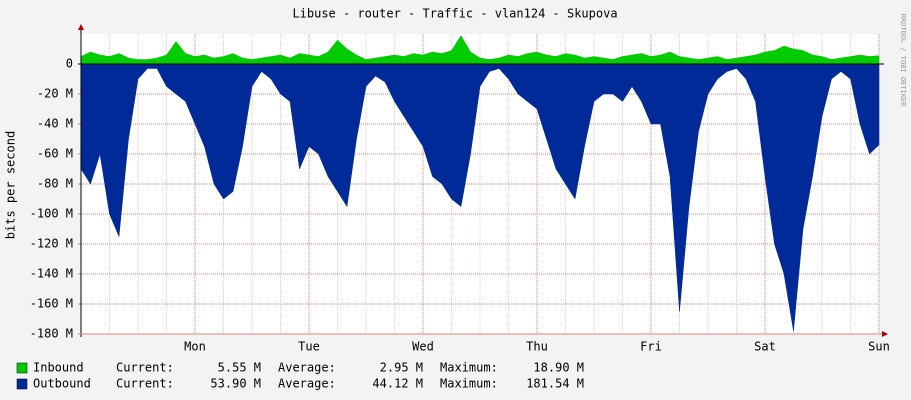 This screenshot has width=911, height=400. What do you see at coordinates (51, 304) in the screenshot?
I see `y-tick-label: -160 M` at bounding box center [51, 304].